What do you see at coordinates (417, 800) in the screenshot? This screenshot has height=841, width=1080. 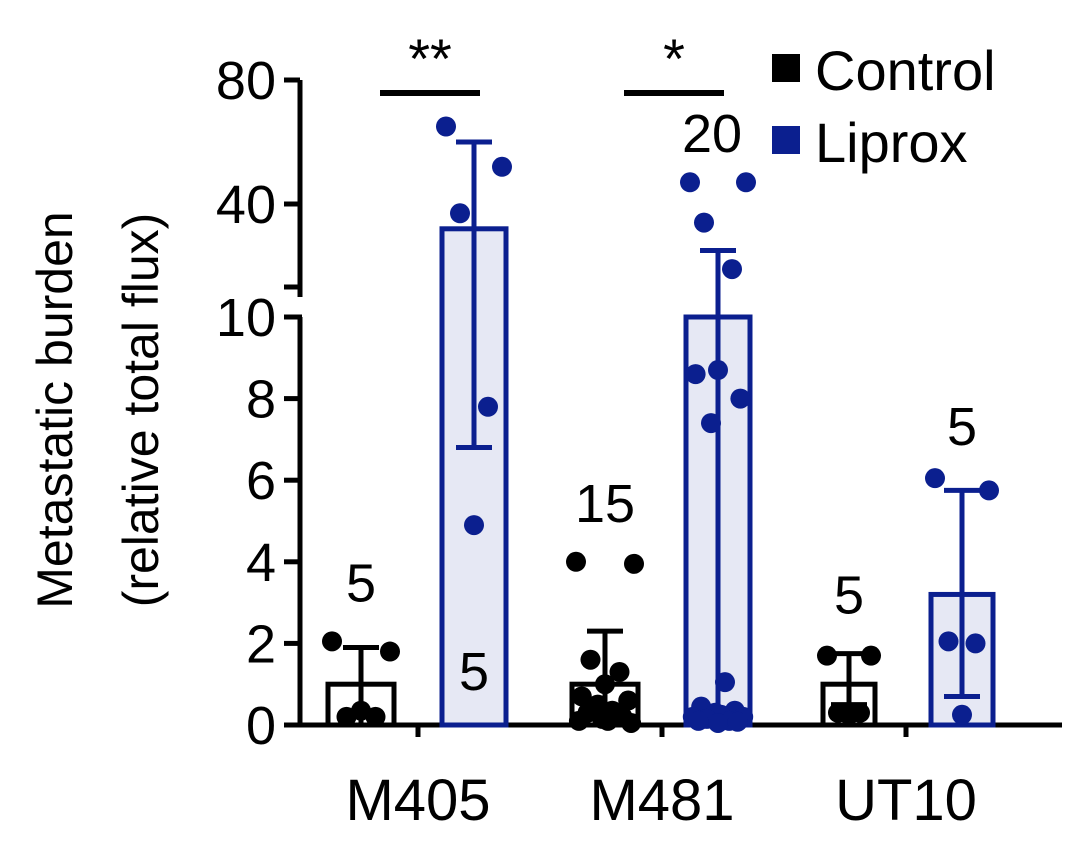 I see `x-tick-label: M405` at bounding box center [417, 800].